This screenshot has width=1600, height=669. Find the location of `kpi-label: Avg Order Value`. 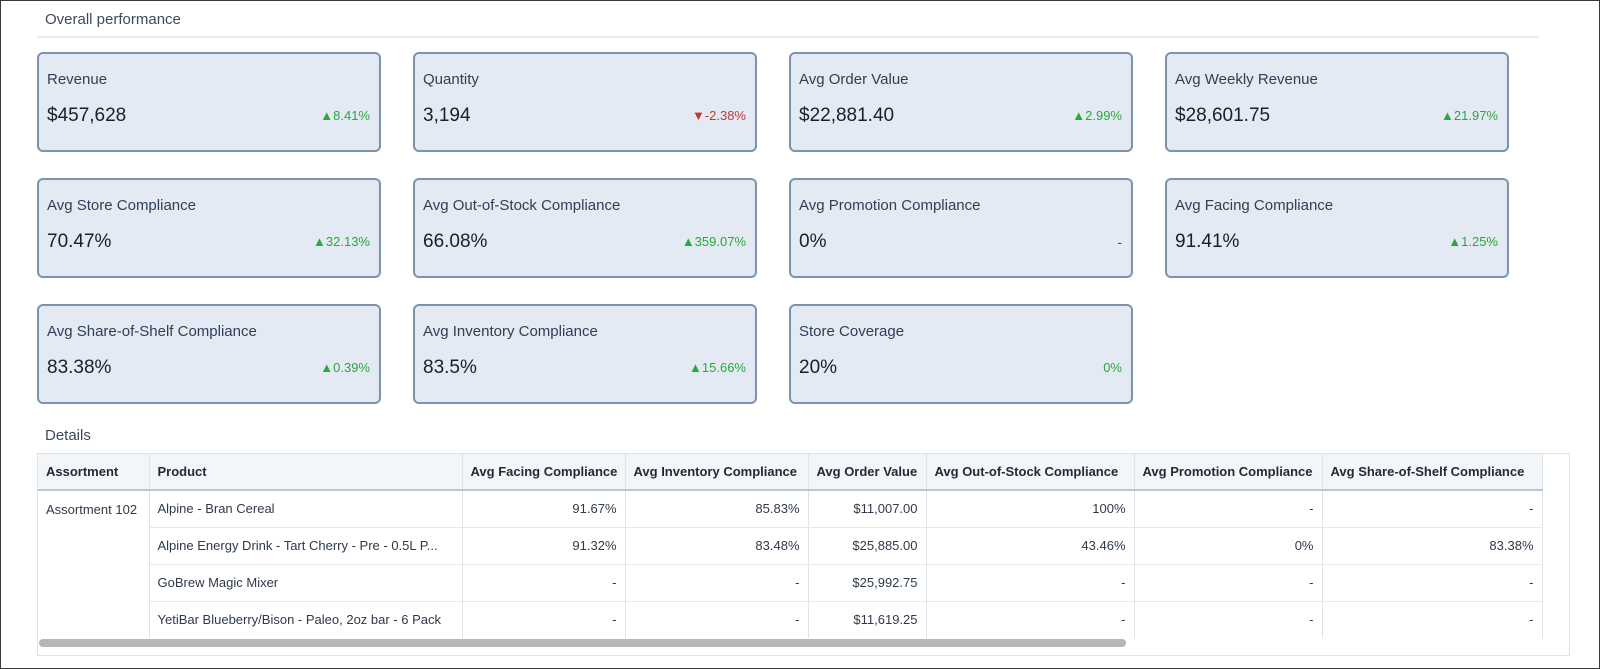

kpi-label: Avg Order Value is located at coordinates (854, 79).